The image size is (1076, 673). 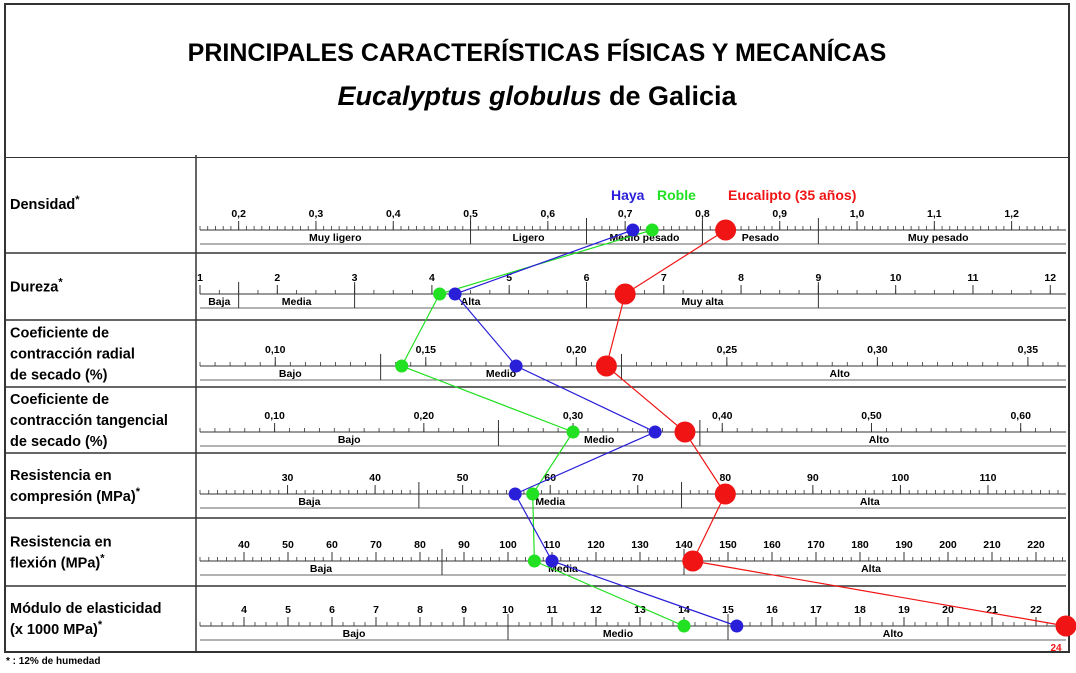 I want to click on tick-label: 0,25, so click(x=727, y=350).